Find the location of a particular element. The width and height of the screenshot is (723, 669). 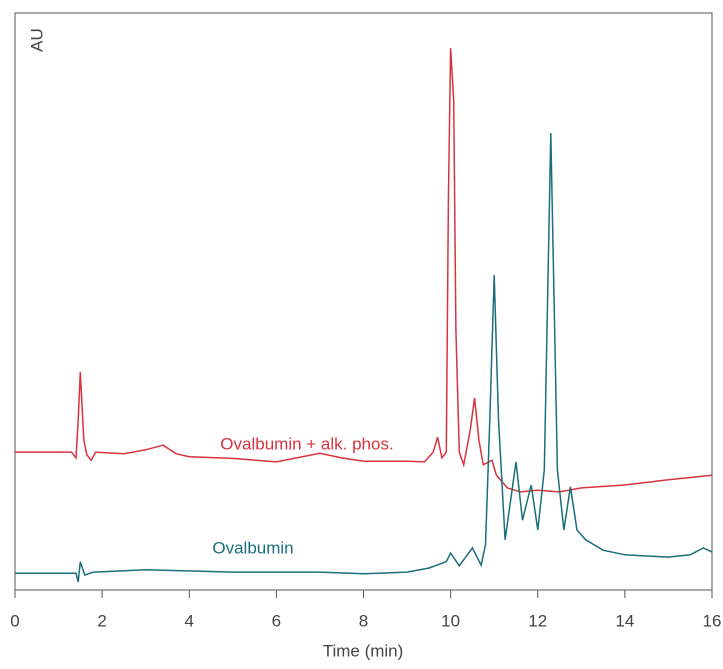

x-tick-label: 14 is located at coordinates (624, 620).